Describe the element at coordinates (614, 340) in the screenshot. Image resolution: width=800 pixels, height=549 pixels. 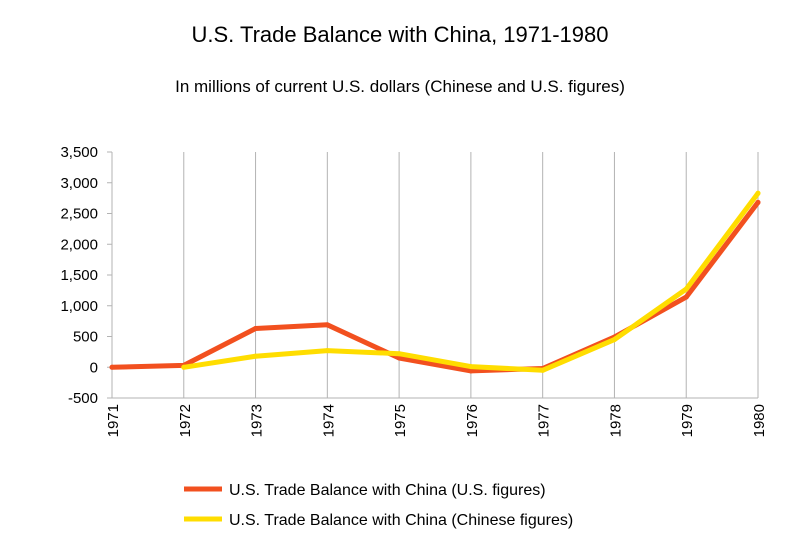
I see `data-point-s2-1978` at that location.